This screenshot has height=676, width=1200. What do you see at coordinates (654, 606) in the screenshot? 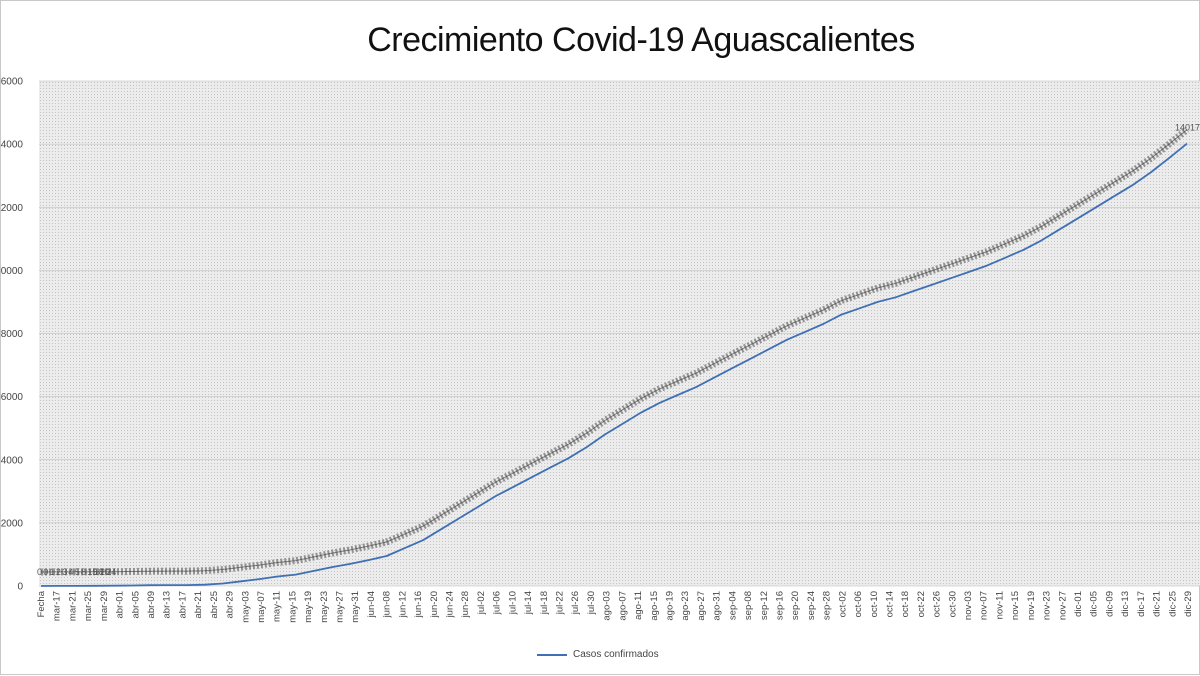
I see `x-tick-label: ago-15` at bounding box center [654, 606].